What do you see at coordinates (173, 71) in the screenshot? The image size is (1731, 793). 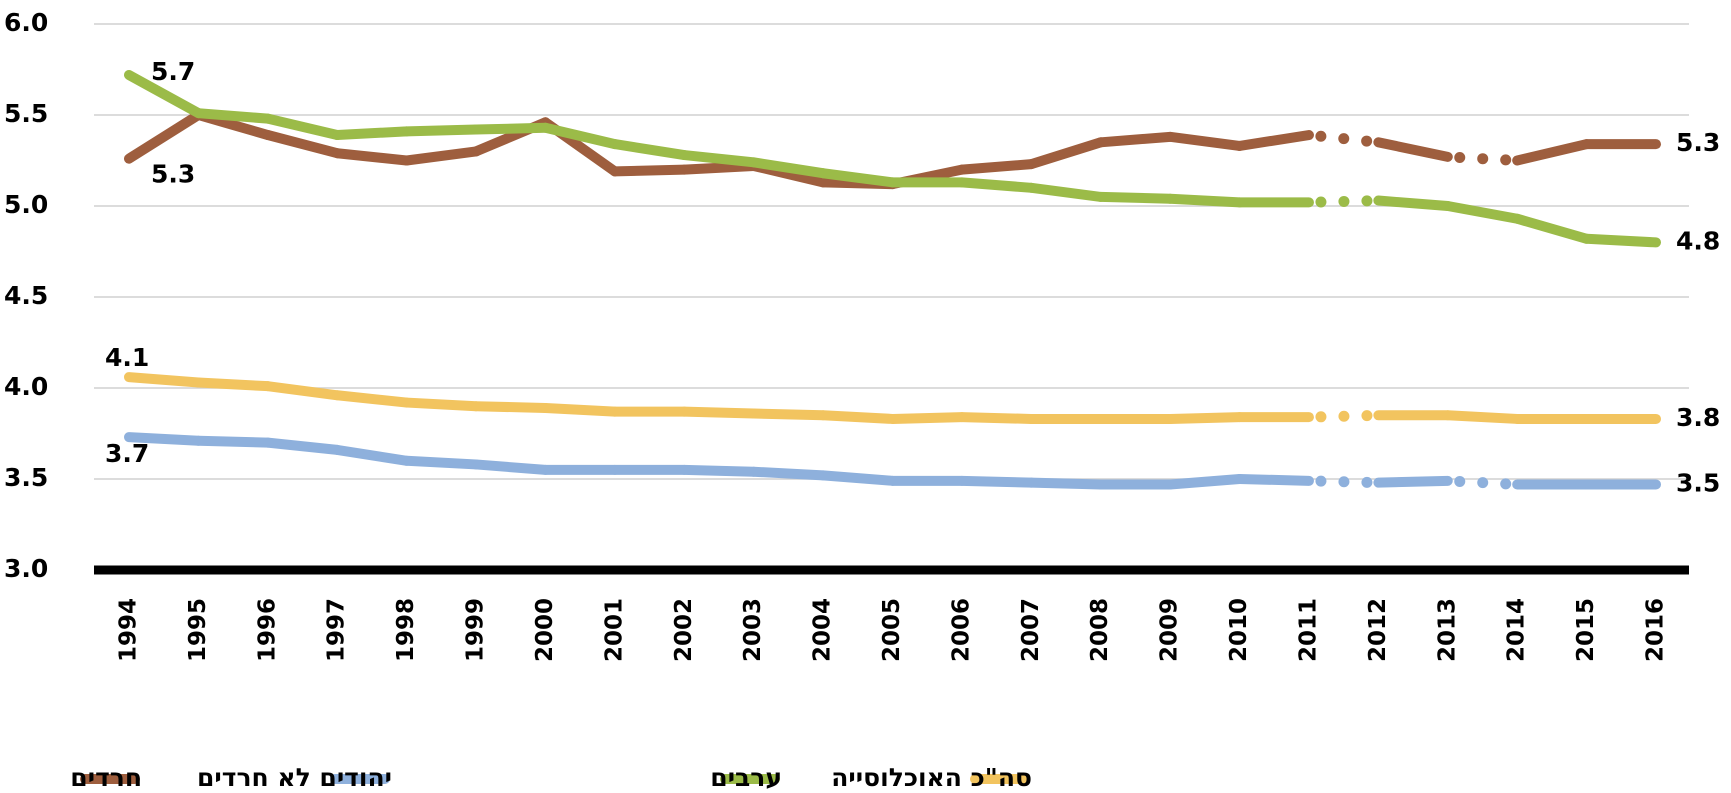 I see `data-label: 5.7` at bounding box center [173, 71].